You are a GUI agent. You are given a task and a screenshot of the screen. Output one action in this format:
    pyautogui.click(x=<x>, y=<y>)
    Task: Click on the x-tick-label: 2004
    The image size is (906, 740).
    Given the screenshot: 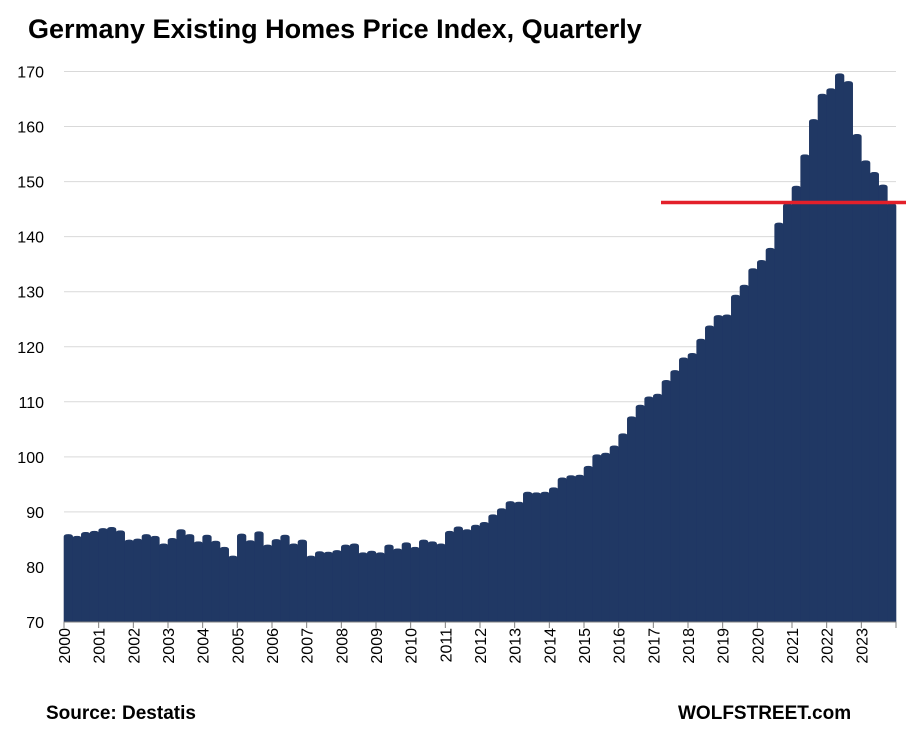 What is the action you would take?
    pyautogui.click(x=204, y=646)
    